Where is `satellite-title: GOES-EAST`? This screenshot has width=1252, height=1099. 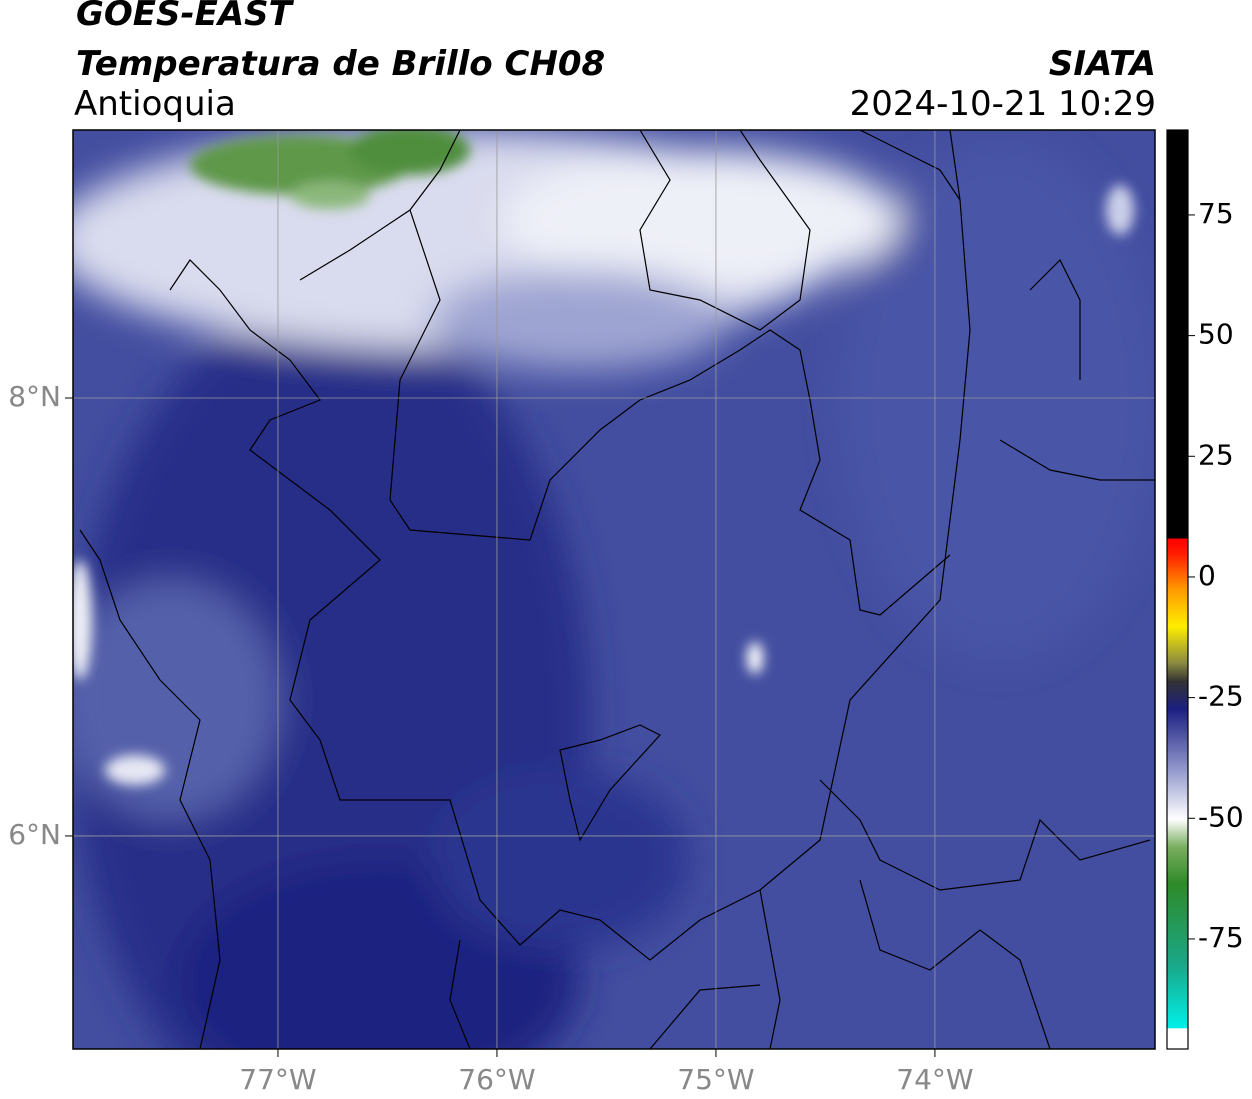 satellite-title: GOES-EAST is located at coordinates (184, 17).